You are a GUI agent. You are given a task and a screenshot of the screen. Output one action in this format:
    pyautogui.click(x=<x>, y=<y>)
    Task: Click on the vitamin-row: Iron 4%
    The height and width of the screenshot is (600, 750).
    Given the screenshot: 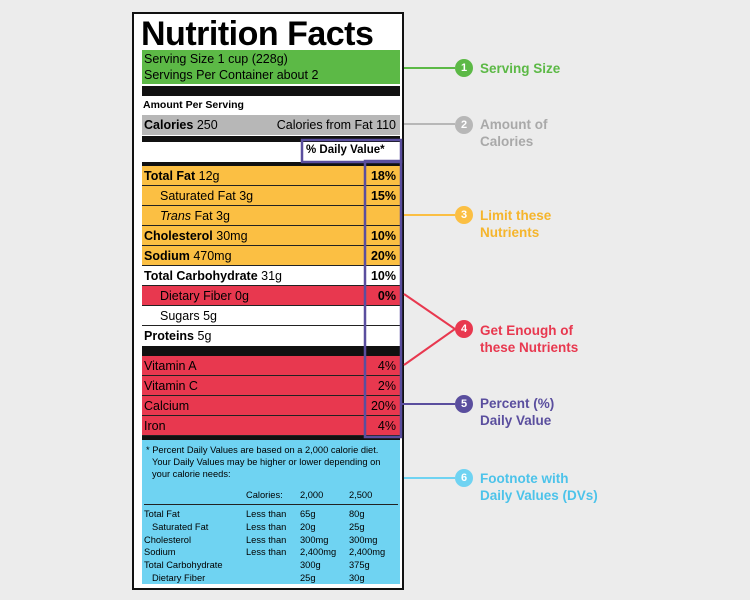 What is the action you would take?
    pyautogui.click(x=271, y=426)
    